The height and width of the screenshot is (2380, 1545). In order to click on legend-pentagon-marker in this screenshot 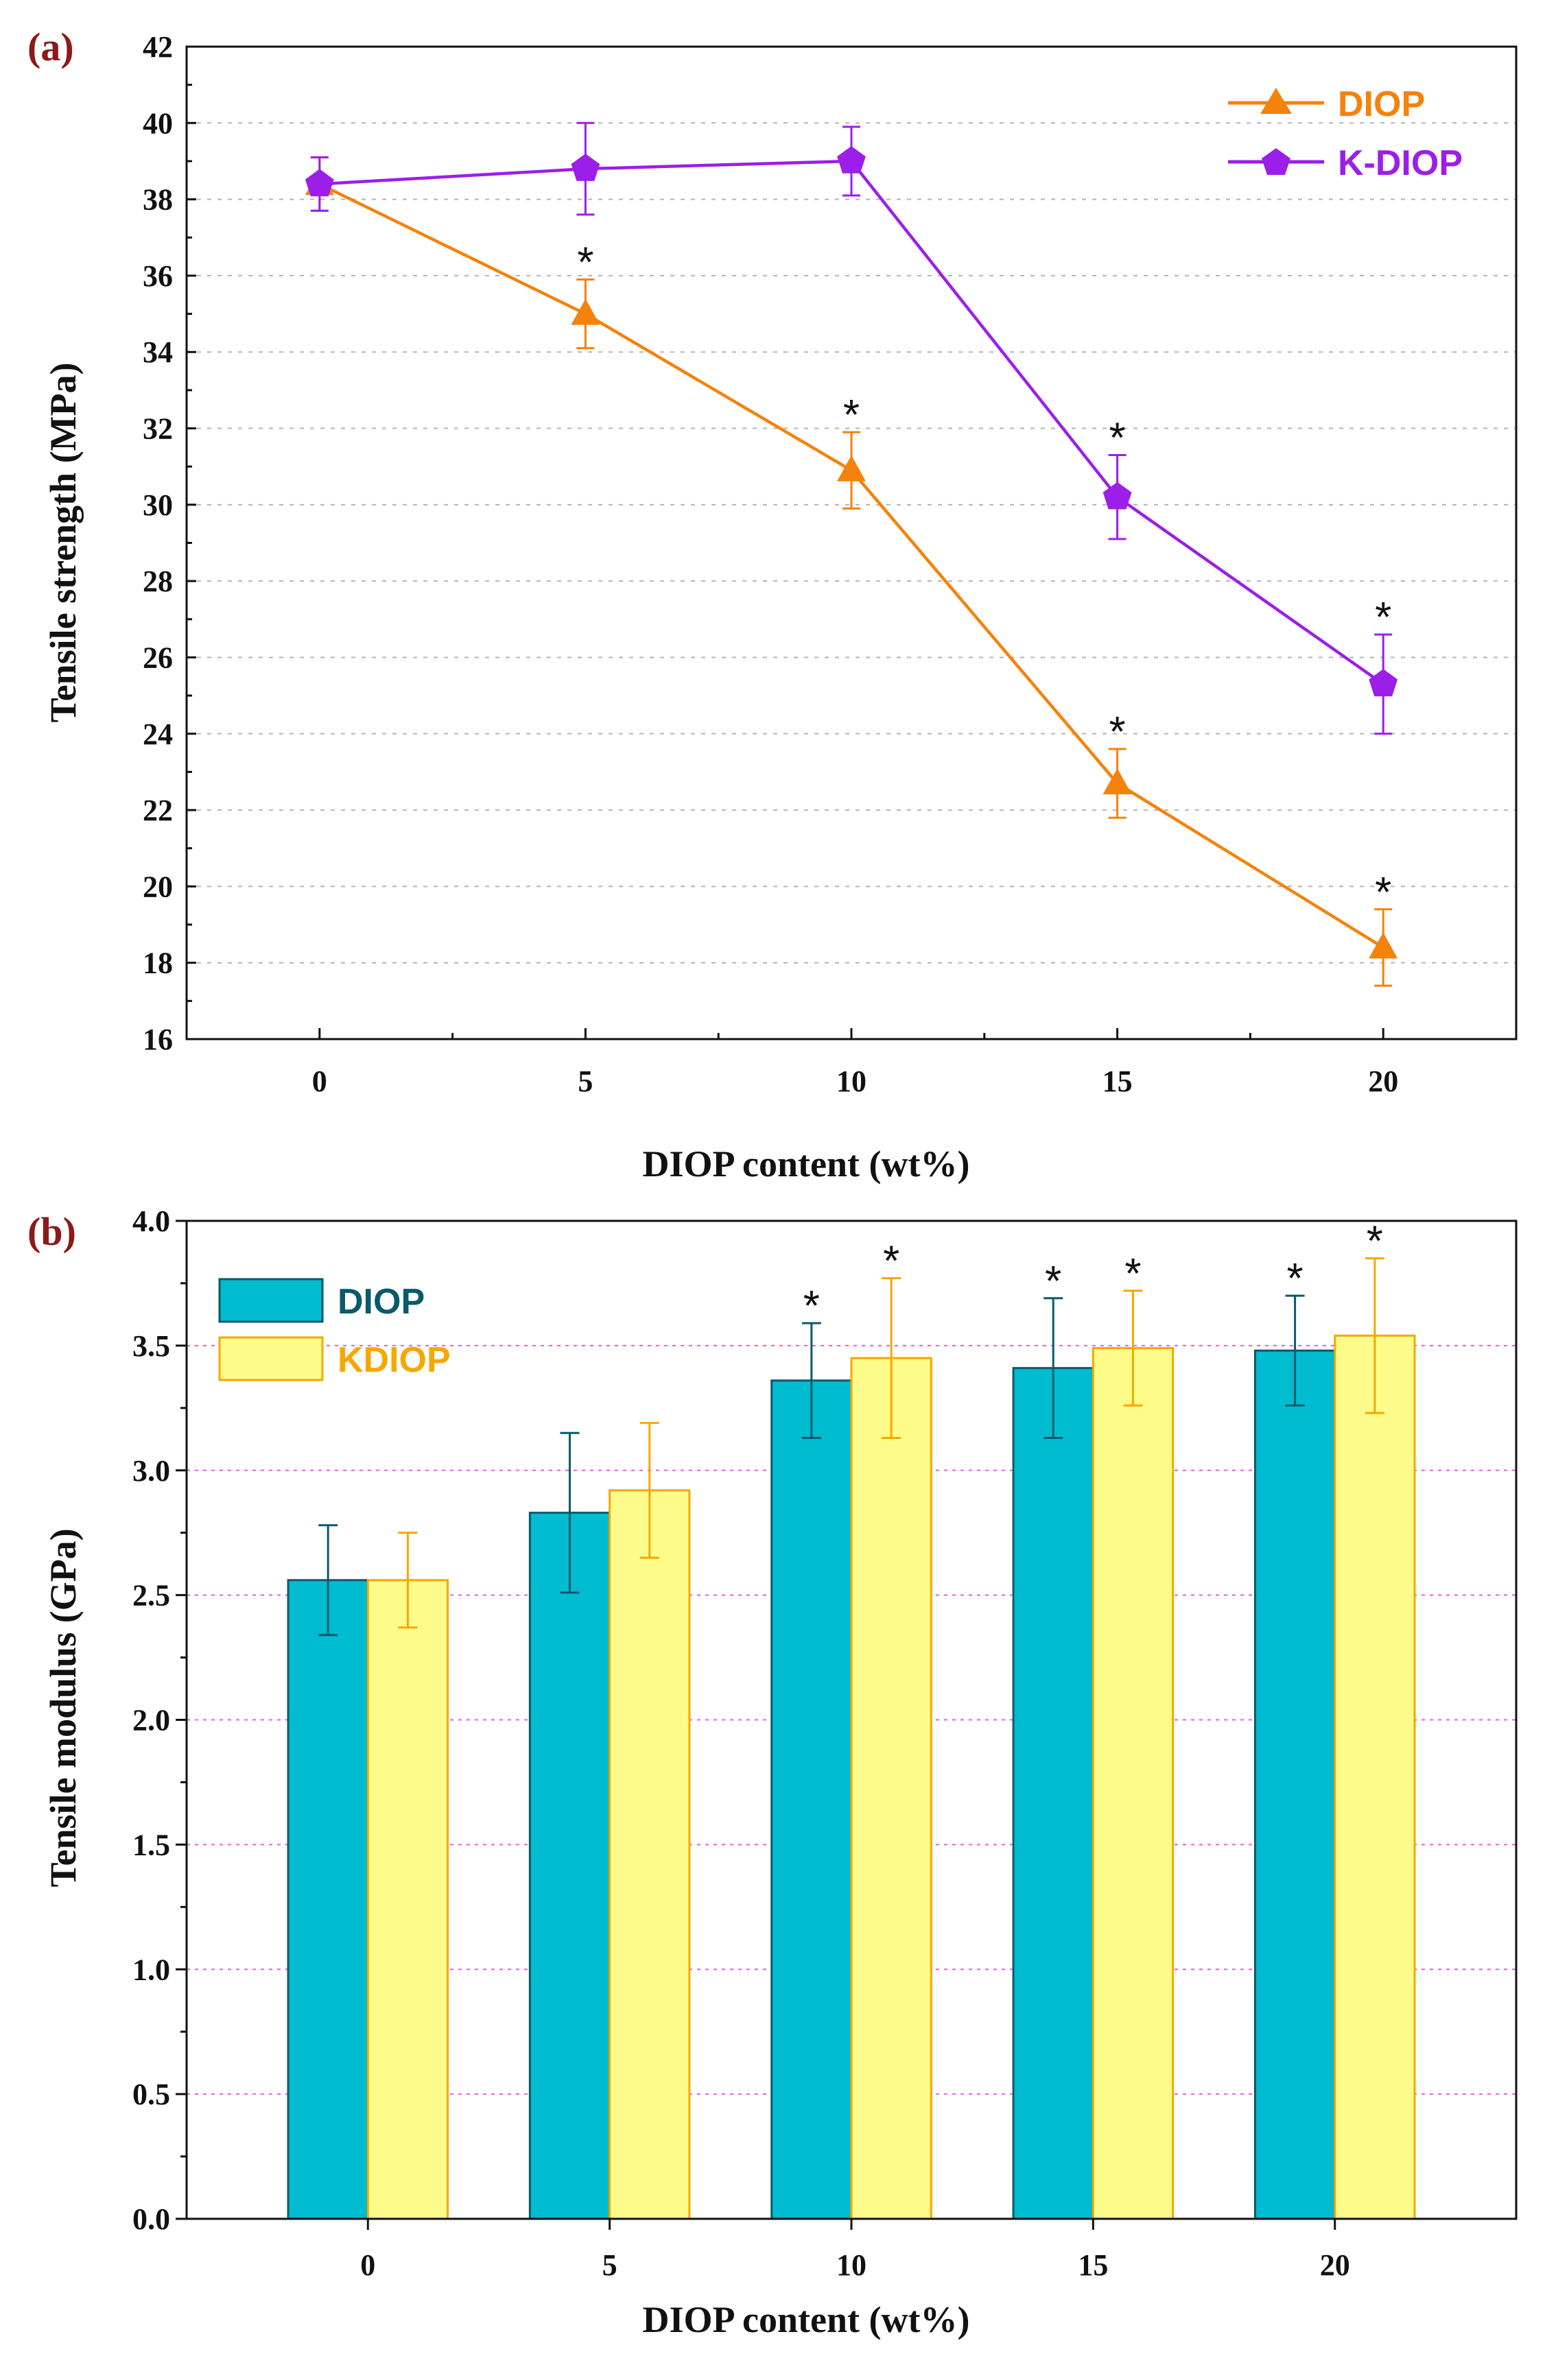, I will do `click(1276, 161)`.